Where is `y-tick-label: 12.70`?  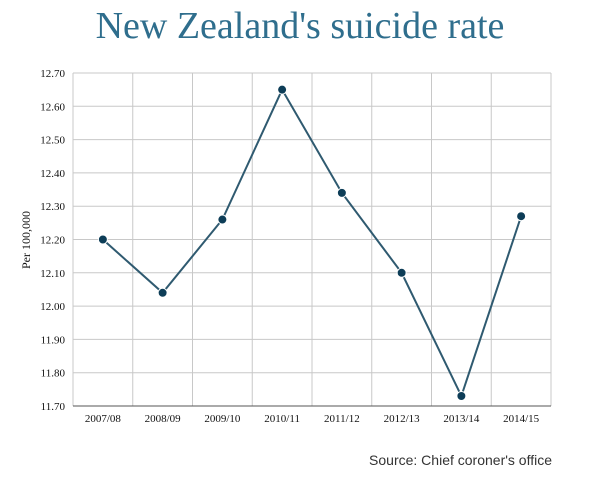
y-tick-label: 12.70 is located at coordinates (52, 74).